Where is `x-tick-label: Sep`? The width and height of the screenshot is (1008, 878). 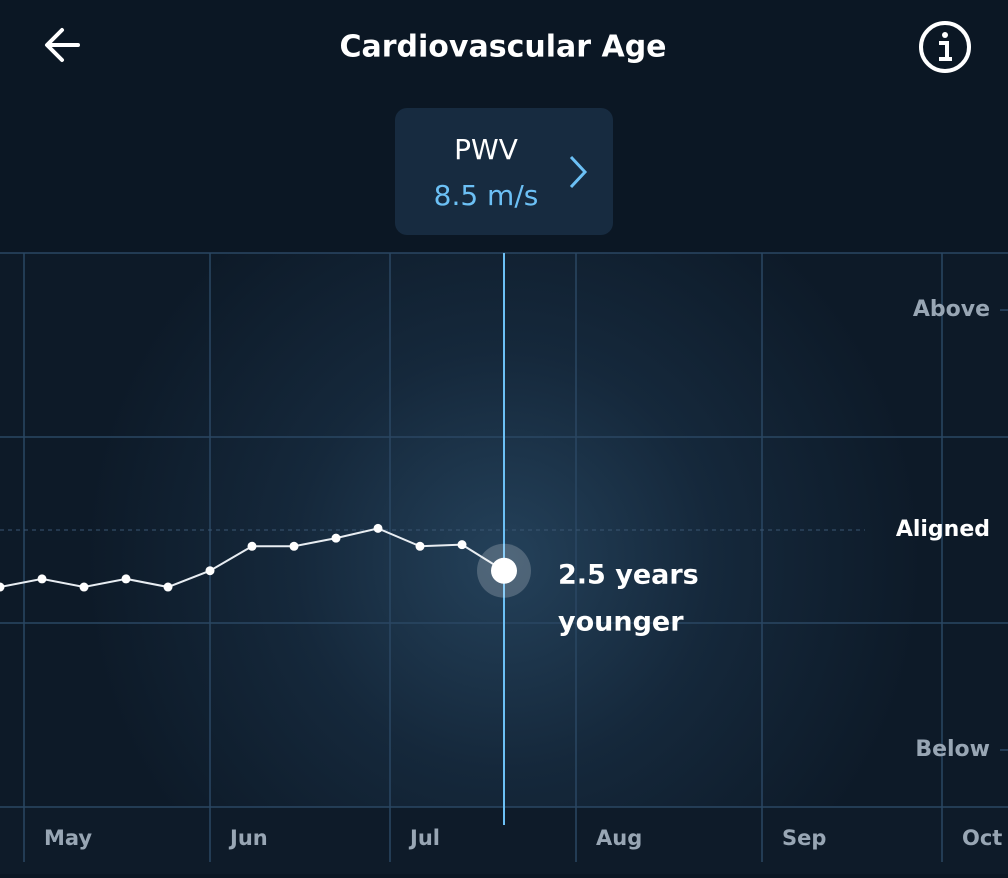
x-tick-label: Sep is located at coordinates (804, 838).